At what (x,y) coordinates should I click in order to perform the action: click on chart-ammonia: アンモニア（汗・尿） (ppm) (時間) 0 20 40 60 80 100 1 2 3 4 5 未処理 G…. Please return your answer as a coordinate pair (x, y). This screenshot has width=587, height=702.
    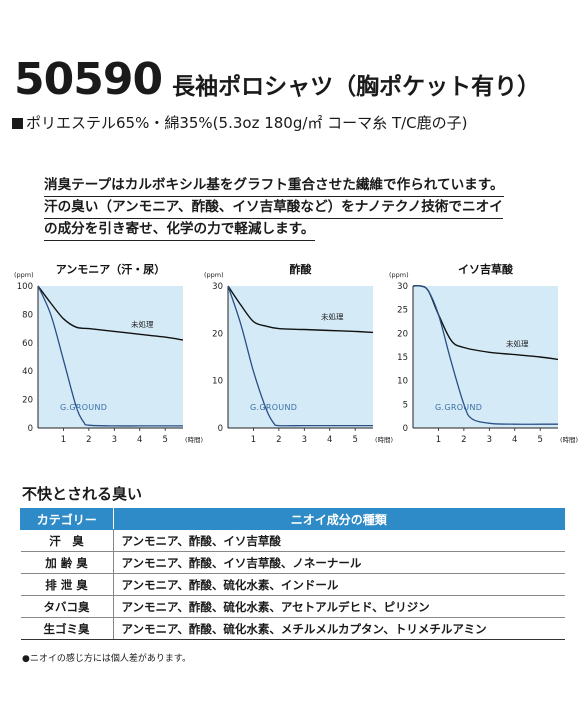
    Looking at the image, I should click on (105, 354).